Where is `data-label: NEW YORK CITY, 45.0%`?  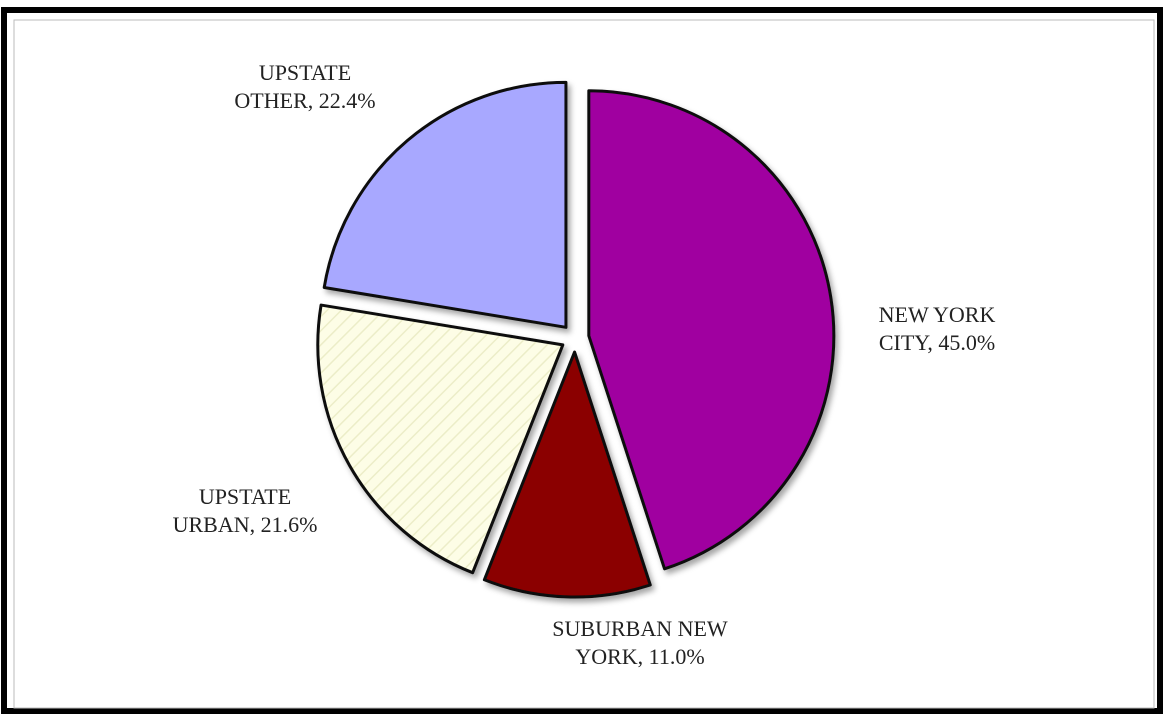 data-label: NEW YORK CITY, 45.0% is located at coordinates (937, 328).